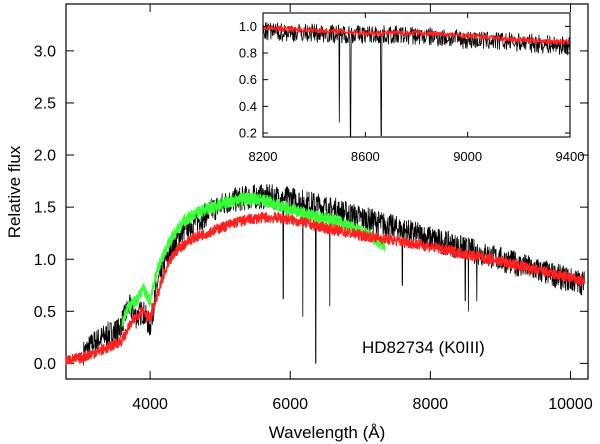 The width and height of the screenshot is (600, 444). Describe the element at coordinates (431, 404) in the screenshot. I see `x-tick-label: 8000` at that location.